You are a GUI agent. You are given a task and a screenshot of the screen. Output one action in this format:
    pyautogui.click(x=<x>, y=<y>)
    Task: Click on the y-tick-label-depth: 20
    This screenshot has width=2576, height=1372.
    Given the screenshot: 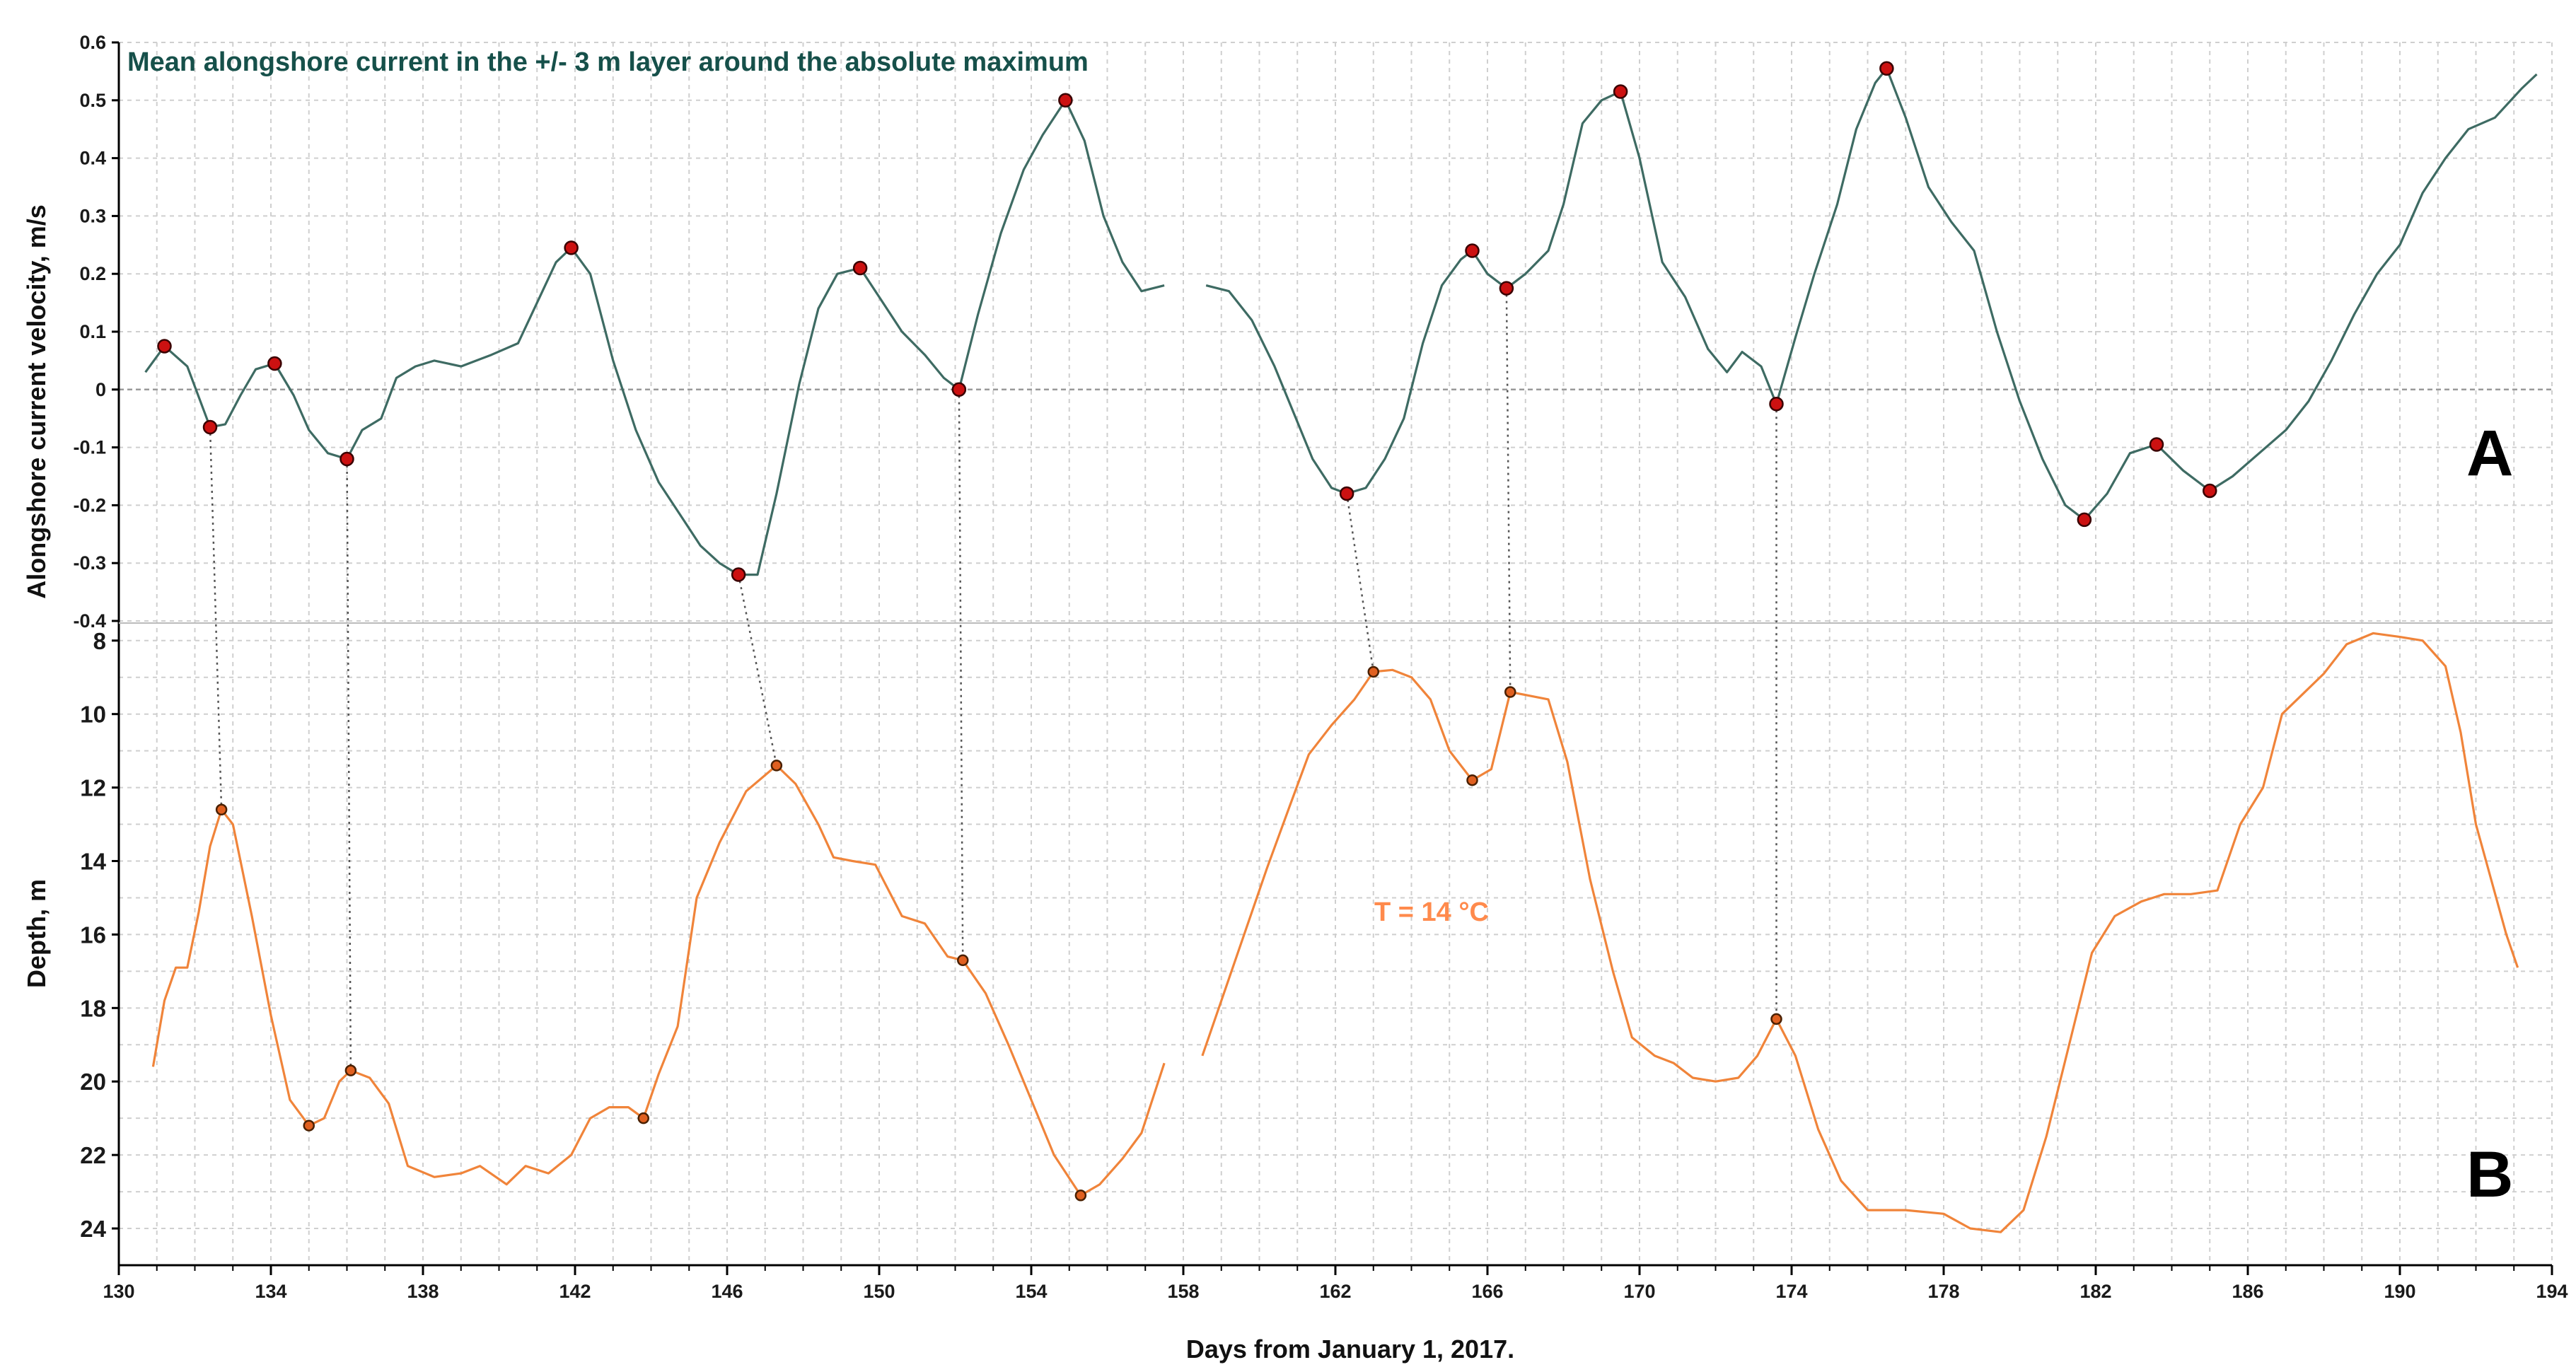 What is the action you would take?
    pyautogui.click(x=93, y=1082)
    